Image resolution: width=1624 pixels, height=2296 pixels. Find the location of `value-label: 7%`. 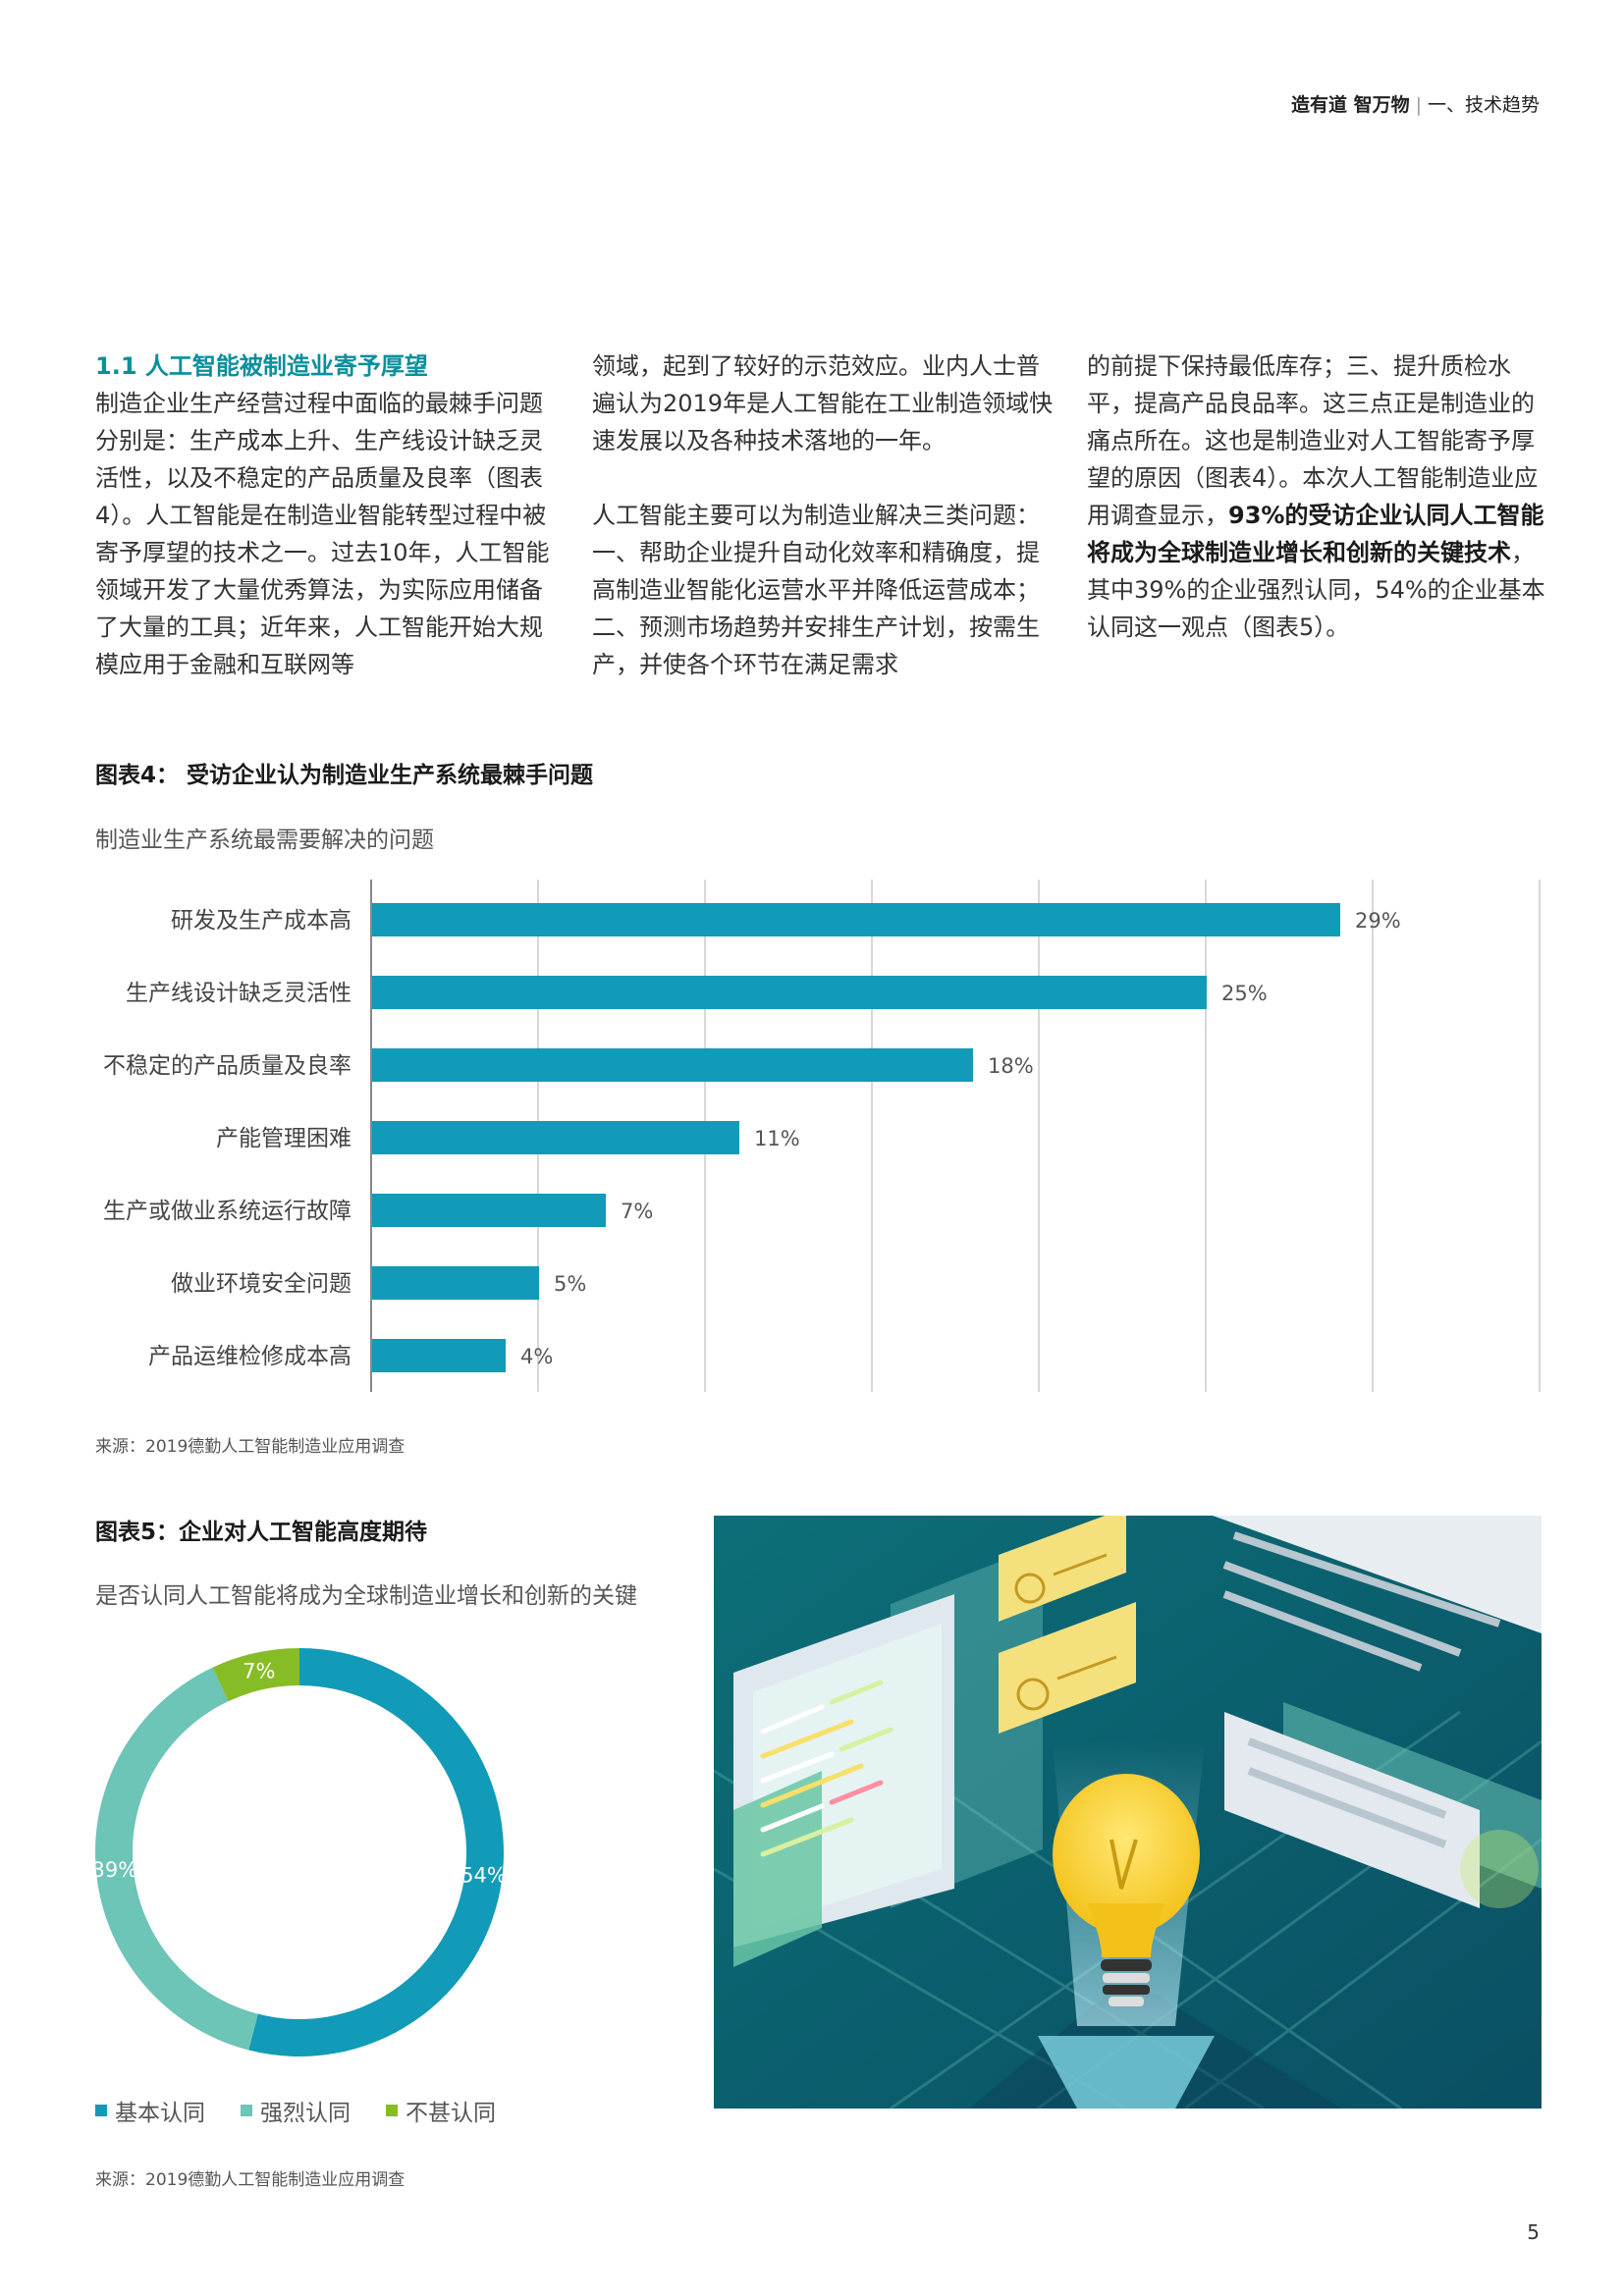

value-label: 7% is located at coordinates (637, 1211).